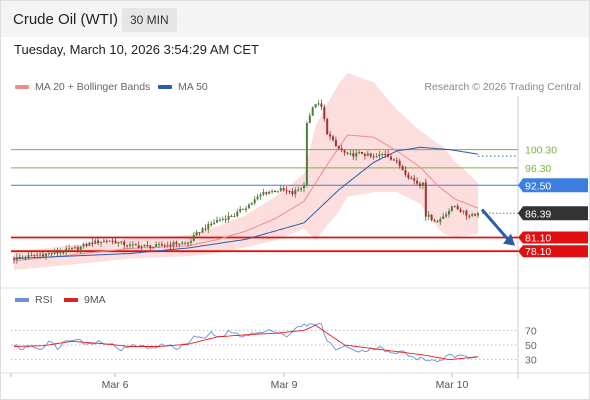 The height and width of the screenshot is (400, 590). Describe the element at coordinates (295, 19) in the screenshot. I see `header-bar: Crude Oil (WTI) 30 MIN` at that location.